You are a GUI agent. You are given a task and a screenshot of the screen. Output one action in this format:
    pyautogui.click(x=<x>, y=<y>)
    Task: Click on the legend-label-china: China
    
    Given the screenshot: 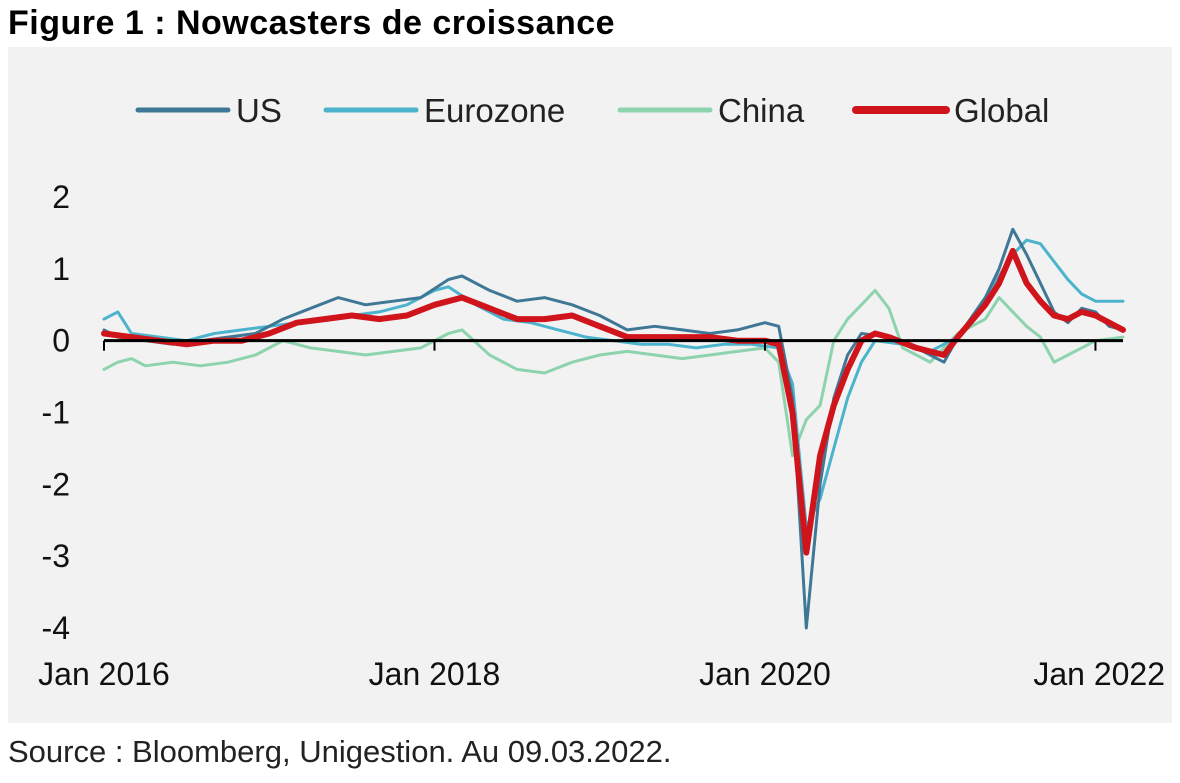 What is the action you would take?
    pyautogui.click(x=761, y=110)
    